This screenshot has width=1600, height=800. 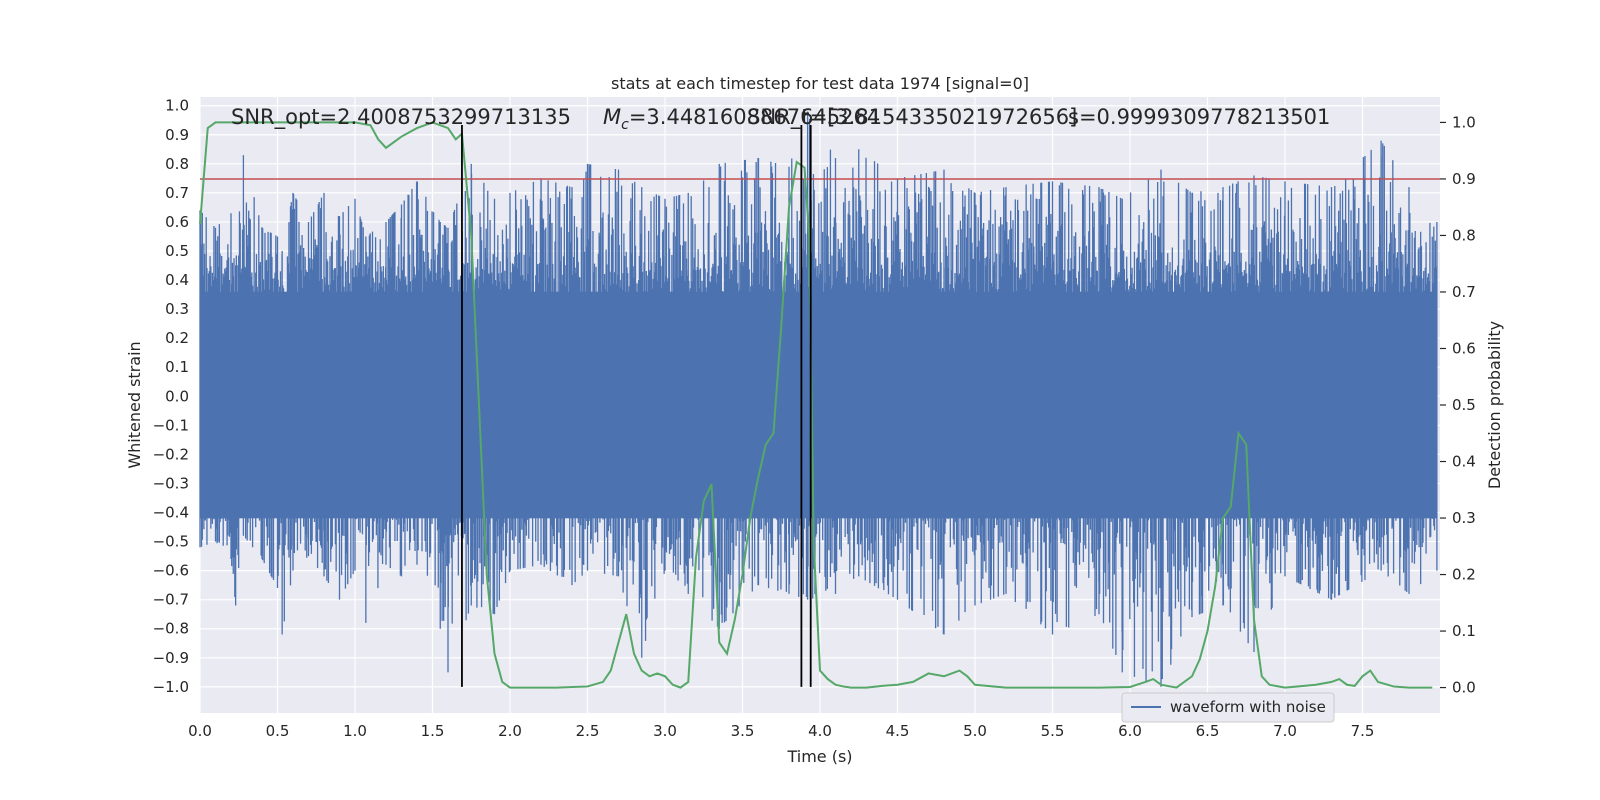 What do you see at coordinates (820, 731) in the screenshot?
I see `x-tick-label: 4.0` at bounding box center [820, 731].